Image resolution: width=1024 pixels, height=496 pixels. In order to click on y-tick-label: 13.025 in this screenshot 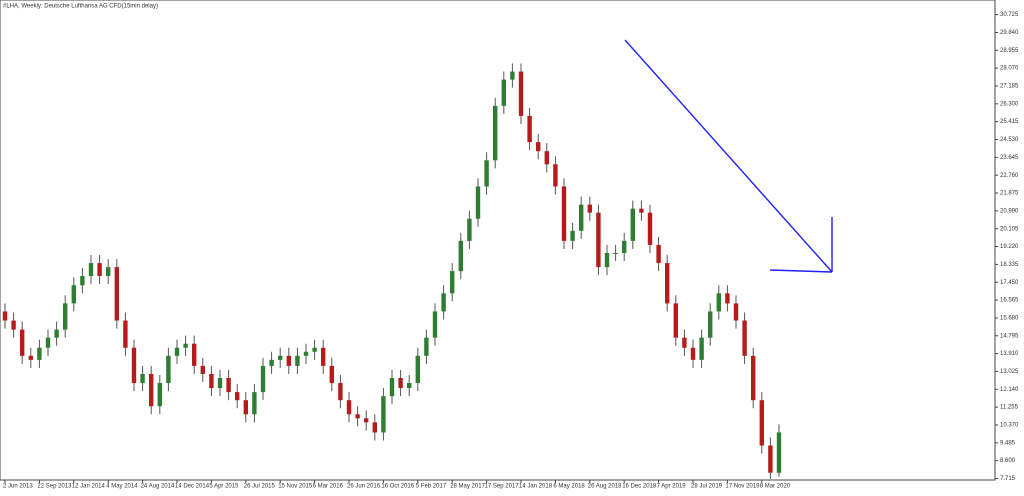, I will do `click(1009, 372)`.